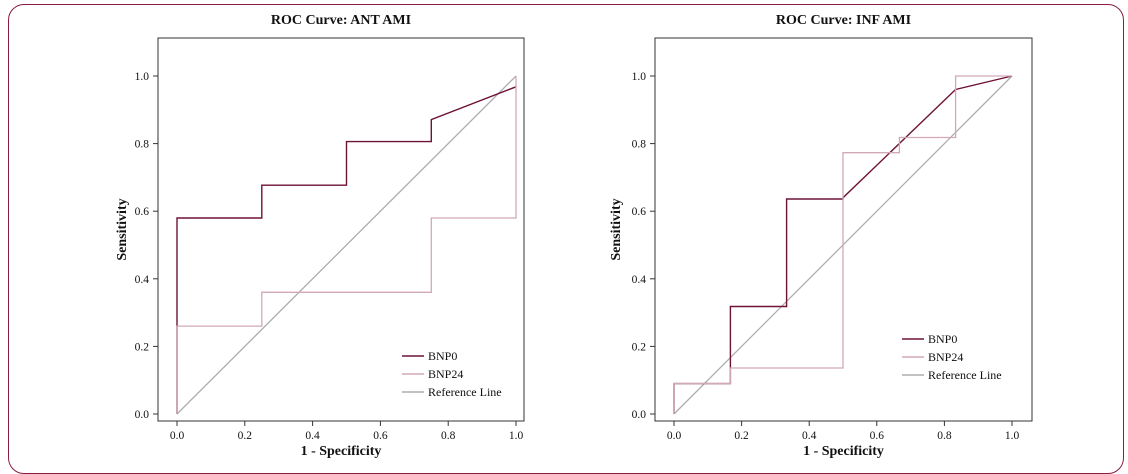 This screenshot has height=474, width=1128. Describe the element at coordinates (341, 20) in the screenshot. I see `chart-title: ROC Curve: ANT AMI` at that location.